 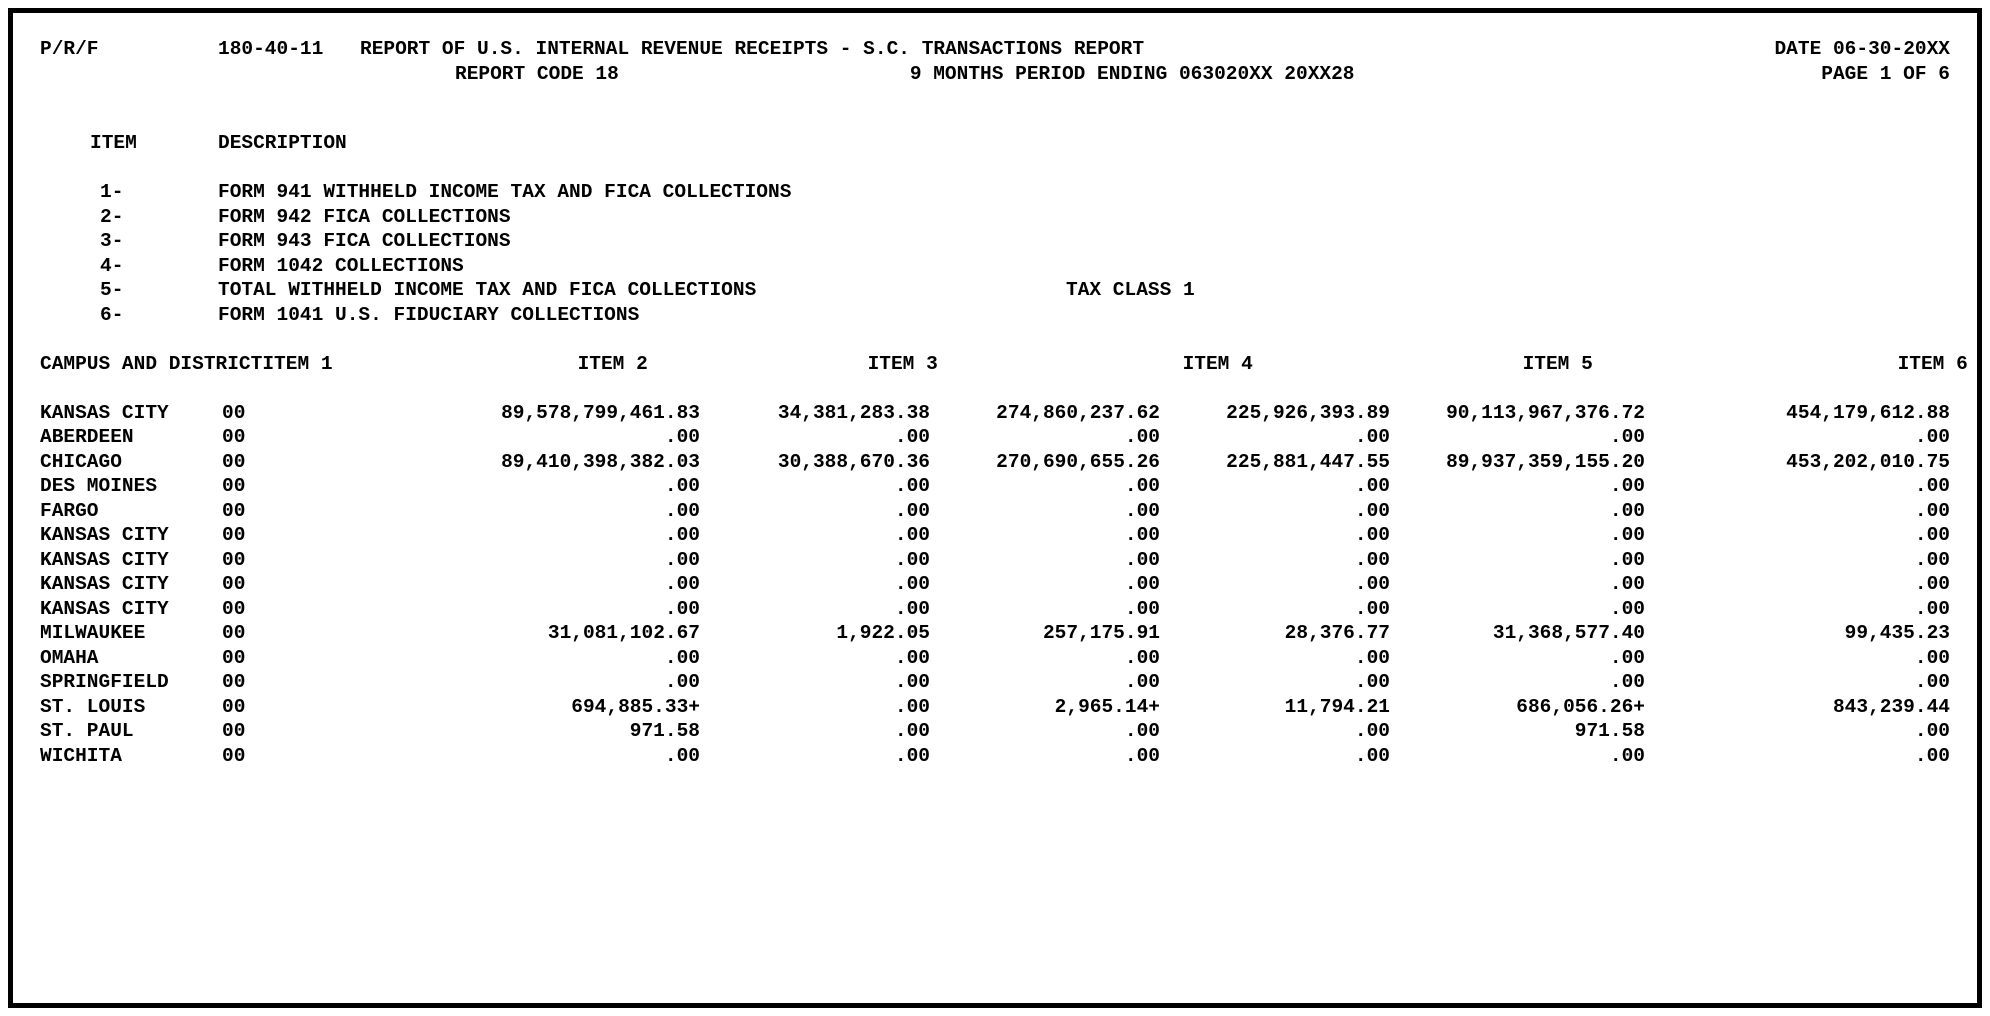 I want to click on legend-item-description: FORM 1041 U.S. FIDUCIARY COLLECTIONS, so click(x=429, y=314).